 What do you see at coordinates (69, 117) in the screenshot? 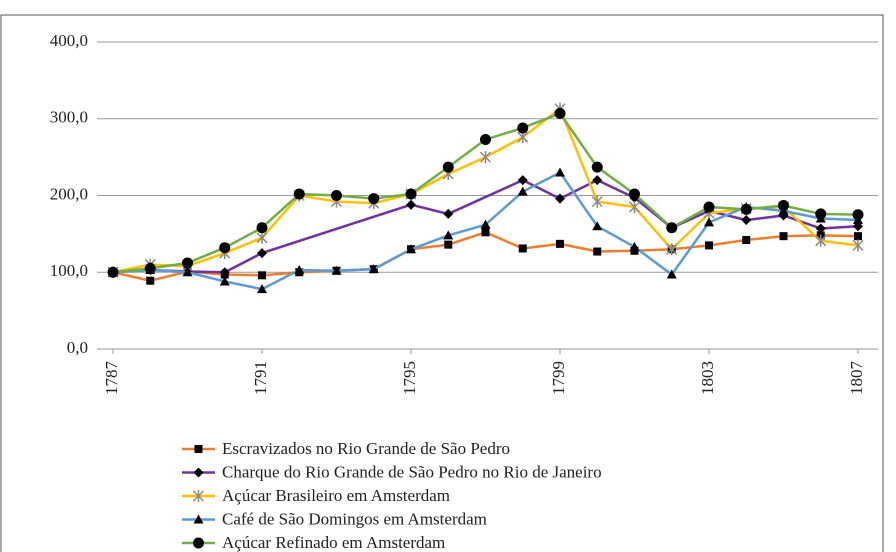
I see `y-tick-label: 300,0` at bounding box center [69, 117].